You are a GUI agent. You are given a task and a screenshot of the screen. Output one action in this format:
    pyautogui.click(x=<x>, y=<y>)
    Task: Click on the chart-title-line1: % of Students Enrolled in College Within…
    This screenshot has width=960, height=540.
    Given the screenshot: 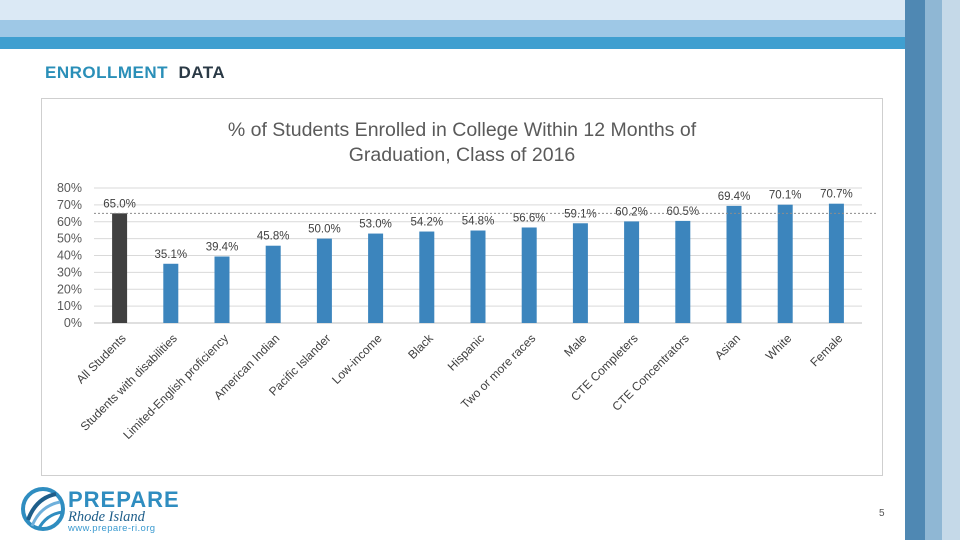 What is the action you would take?
    pyautogui.click(x=462, y=130)
    